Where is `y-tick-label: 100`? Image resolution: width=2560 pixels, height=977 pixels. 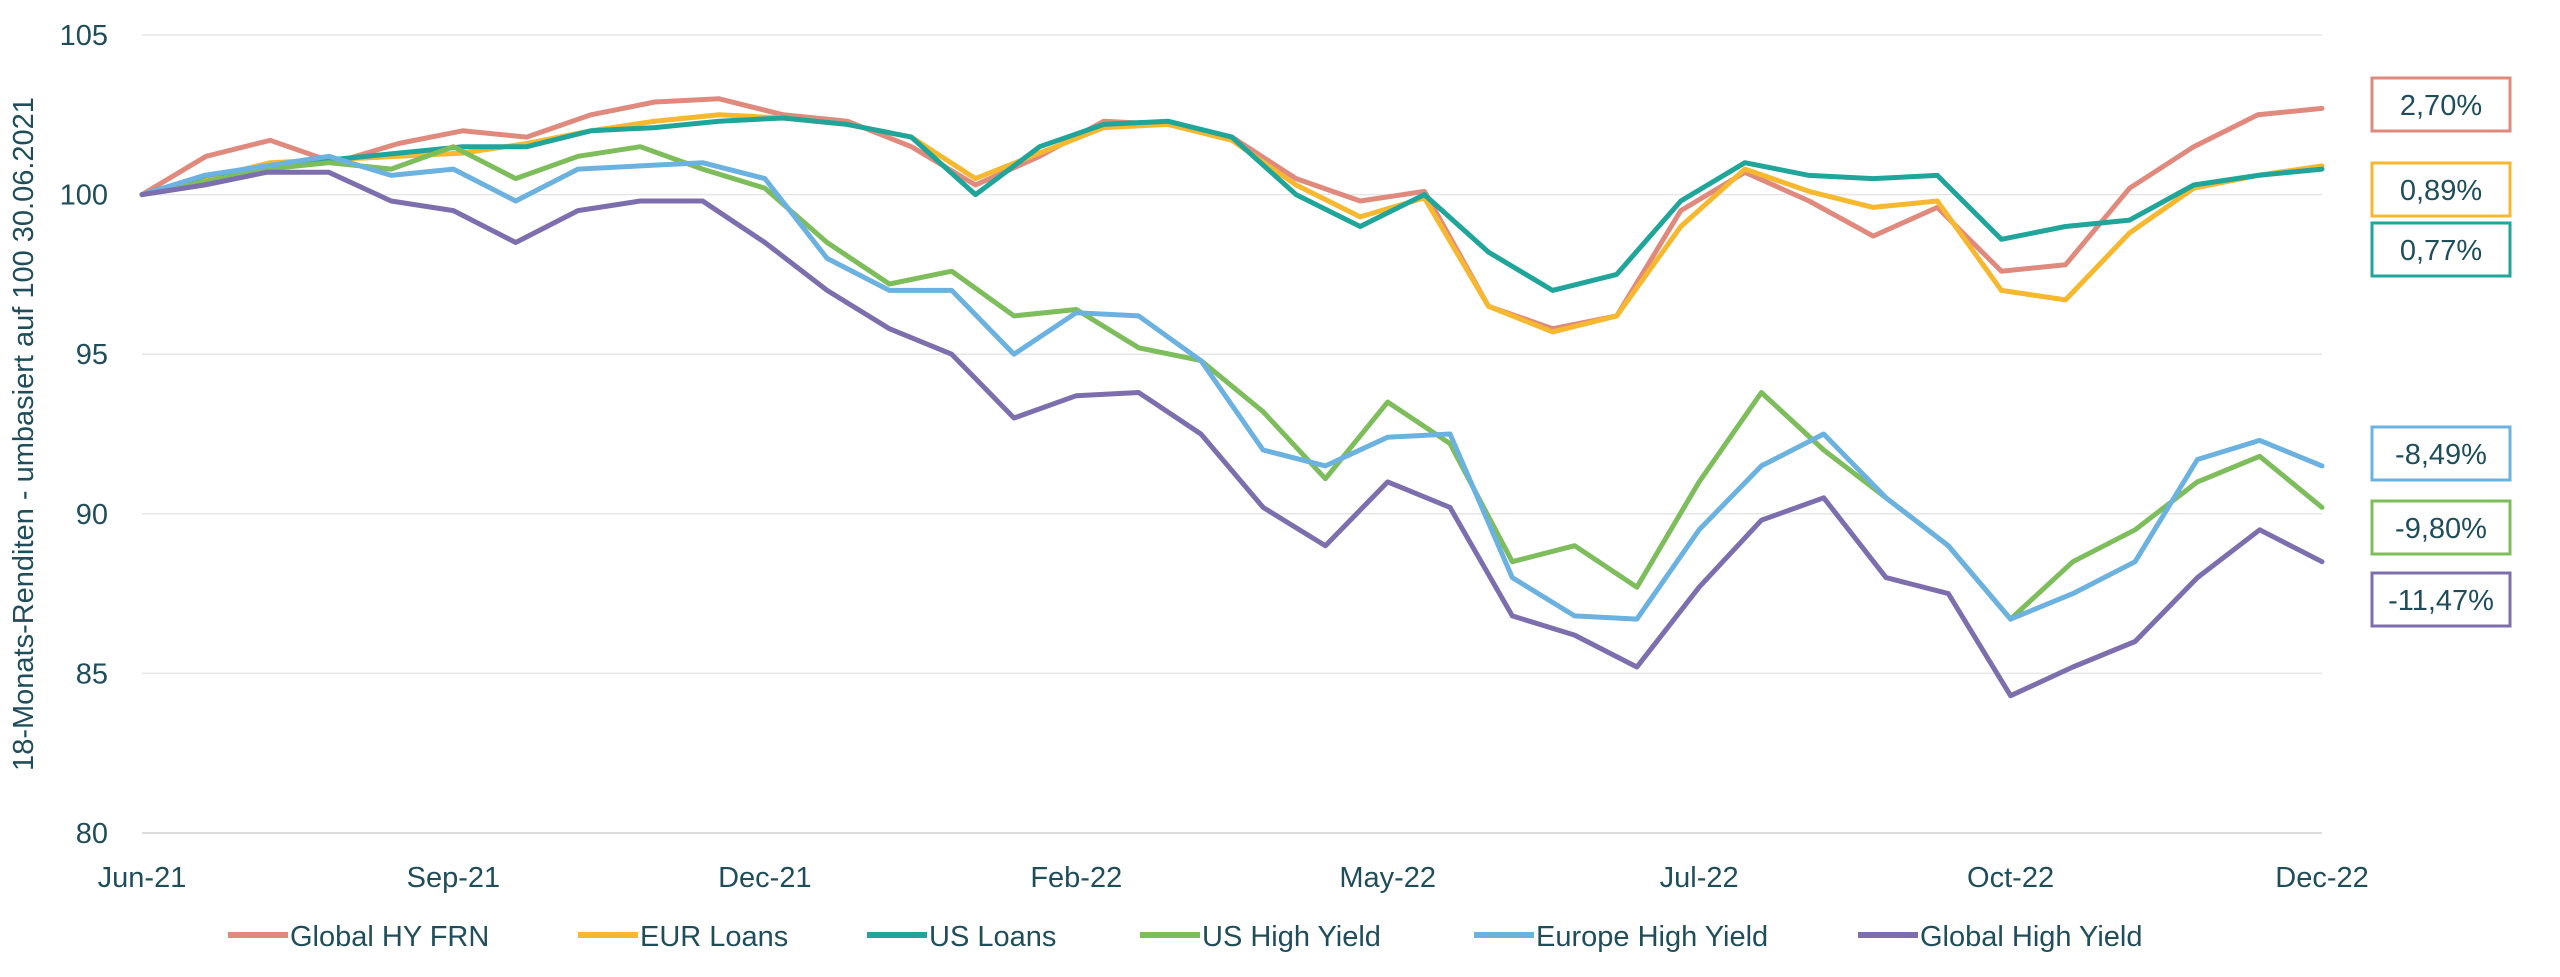
y-tick-label: 100 is located at coordinates (84, 196).